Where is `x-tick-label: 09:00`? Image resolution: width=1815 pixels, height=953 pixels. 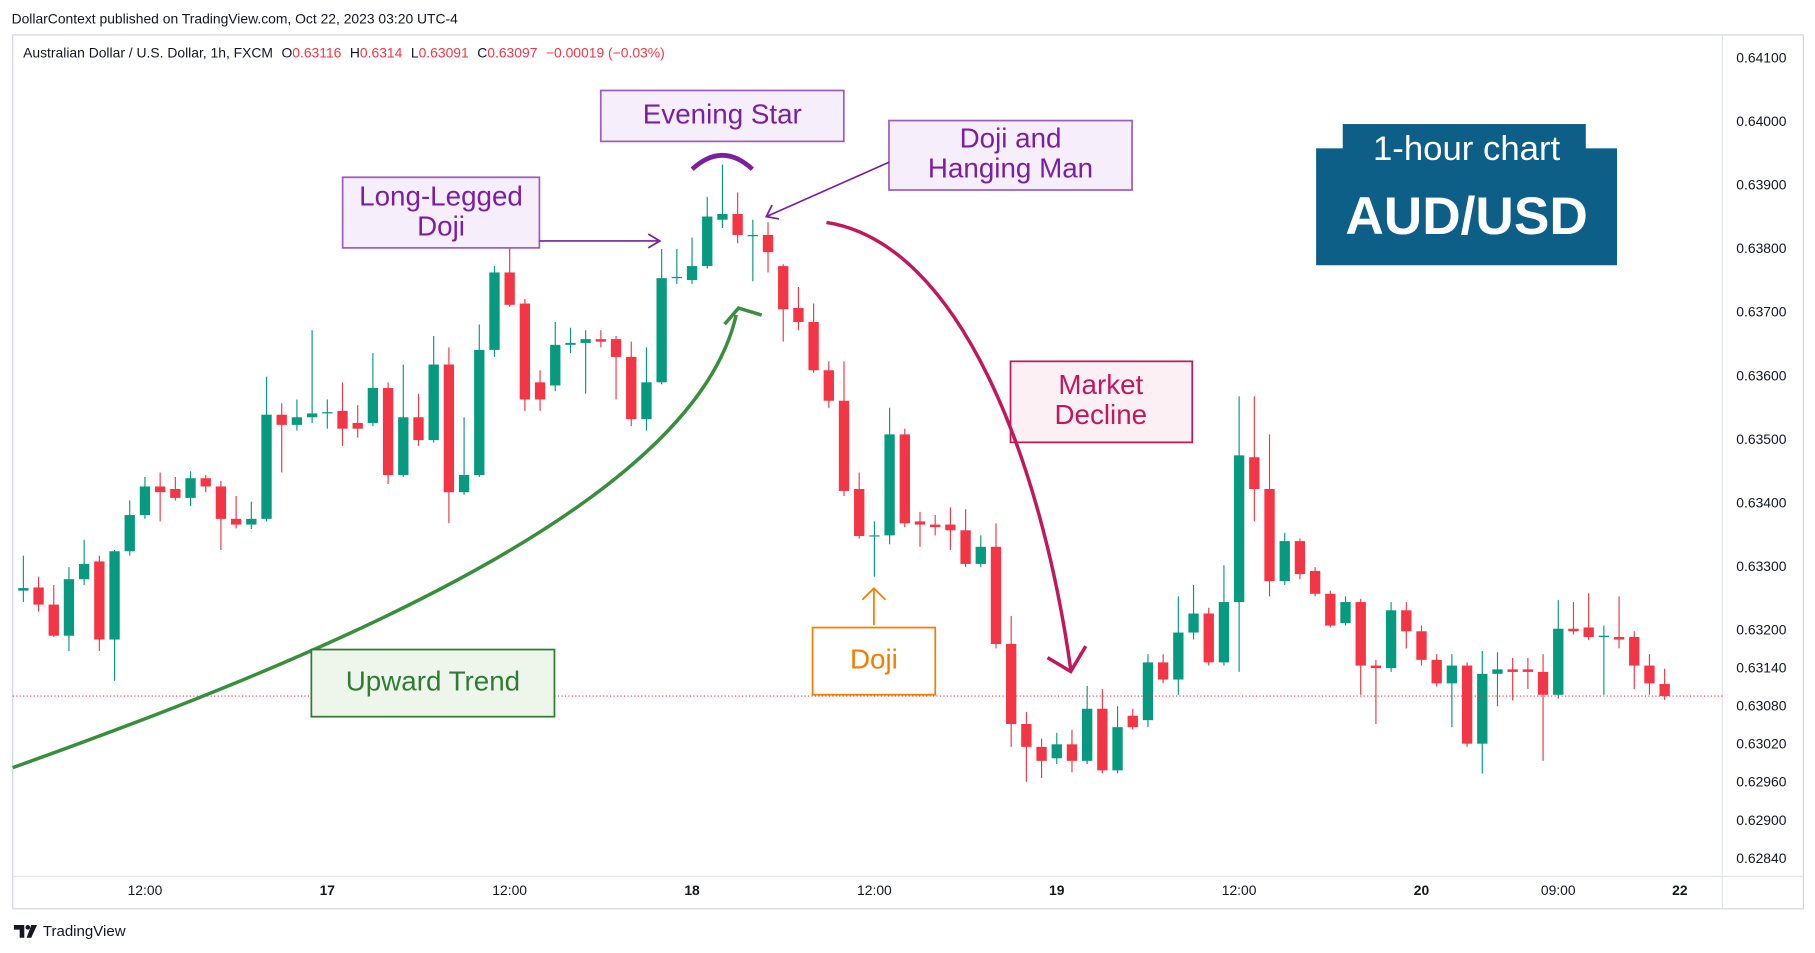
x-tick-label: 09:00 is located at coordinates (1558, 890).